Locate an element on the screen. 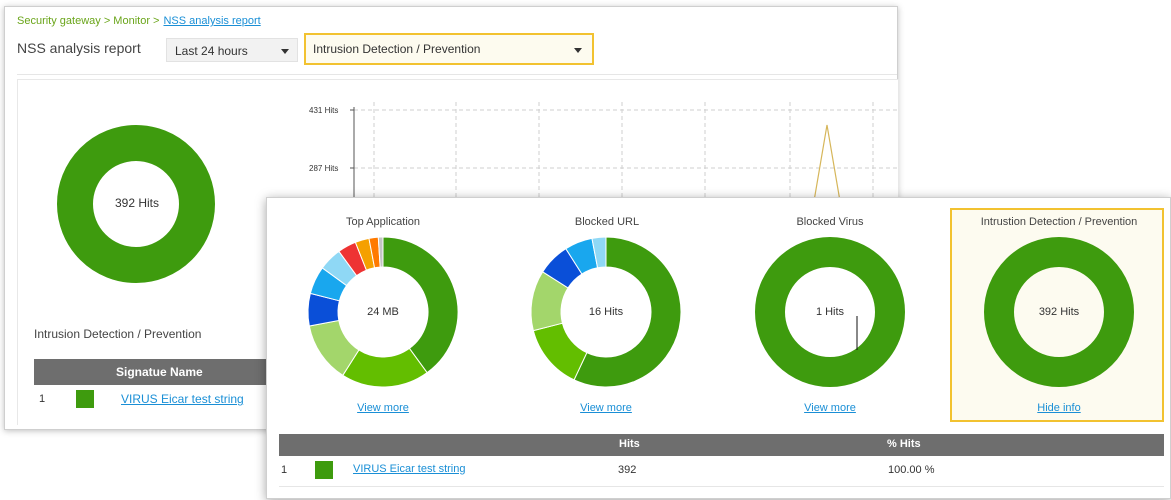  donut-blocked-url is located at coordinates (606, 312).